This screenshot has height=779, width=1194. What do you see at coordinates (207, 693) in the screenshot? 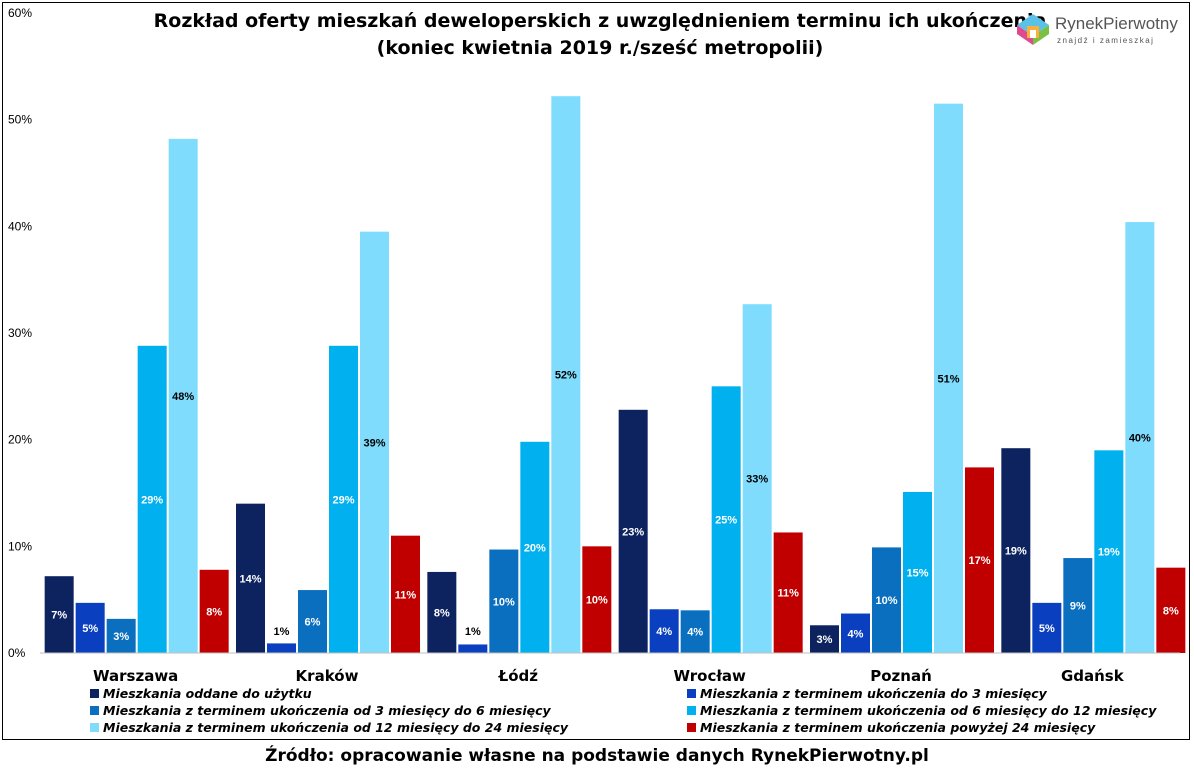
I see `legend-label: Mieszkania oddane do użytku` at bounding box center [207, 693].